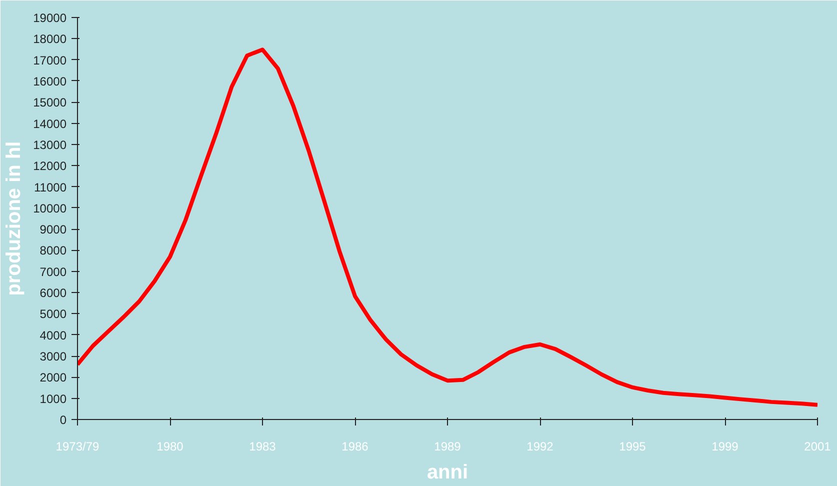  Describe the element at coordinates (170, 447) in the screenshot. I see `x-tick-label: 1980` at that location.